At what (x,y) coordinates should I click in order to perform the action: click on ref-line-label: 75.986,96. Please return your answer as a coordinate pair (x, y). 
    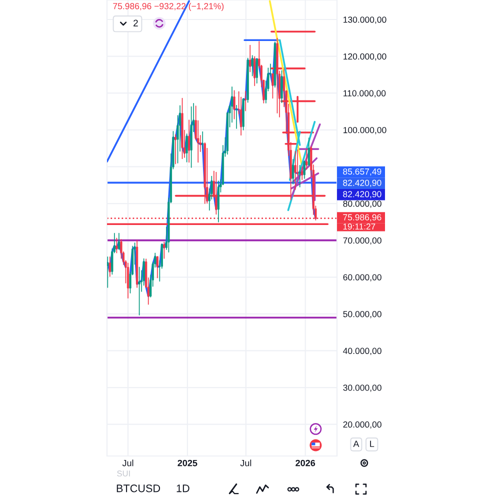
    Looking at the image, I should click on (362, 218).